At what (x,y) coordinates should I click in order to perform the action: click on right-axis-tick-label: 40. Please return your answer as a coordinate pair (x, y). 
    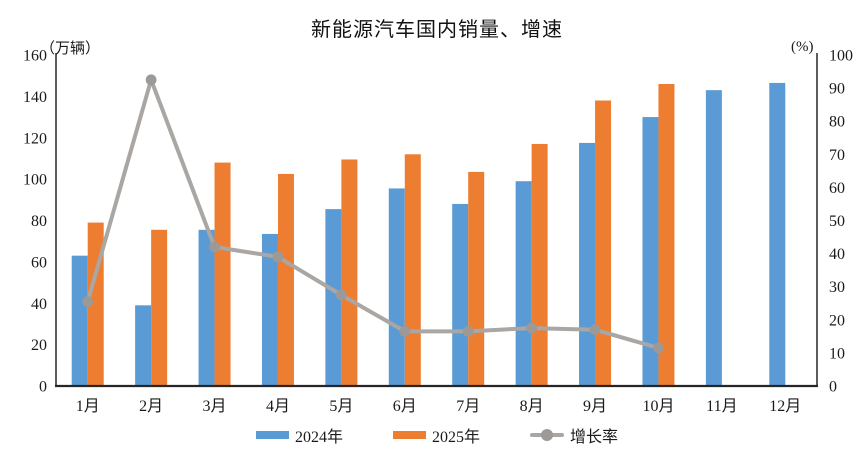
    Looking at the image, I should click on (837, 254).